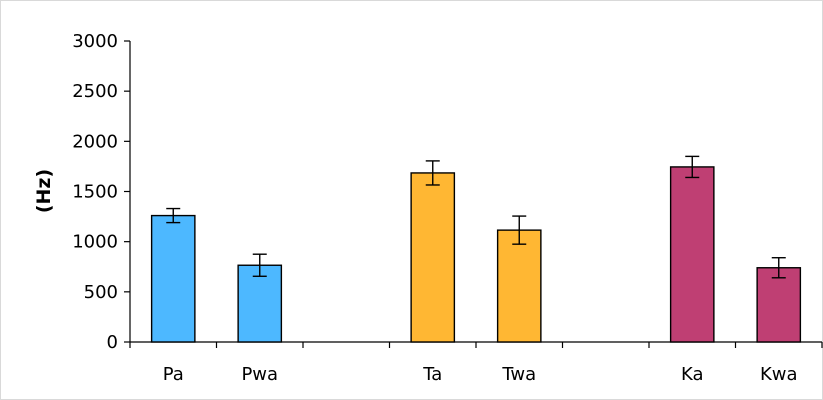 Image resolution: width=823 pixels, height=400 pixels. What do you see at coordinates (779, 374) in the screenshot?
I see `x-tick-label: Kwa` at bounding box center [779, 374].